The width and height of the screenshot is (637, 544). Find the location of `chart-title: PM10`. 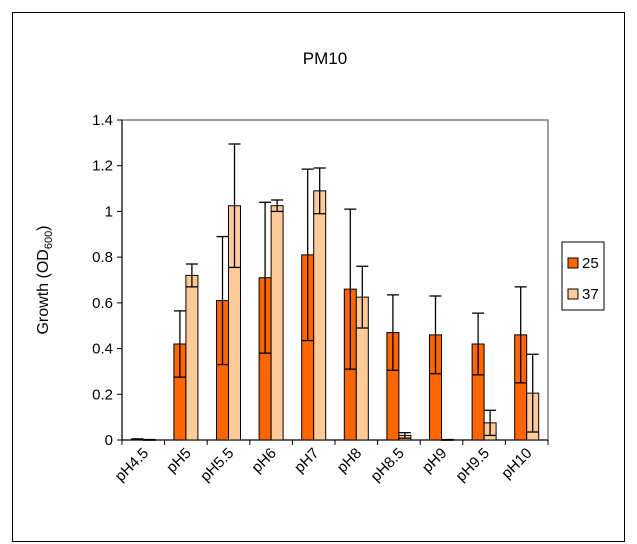

chart-title: PM10 is located at coordinates (325, 58).